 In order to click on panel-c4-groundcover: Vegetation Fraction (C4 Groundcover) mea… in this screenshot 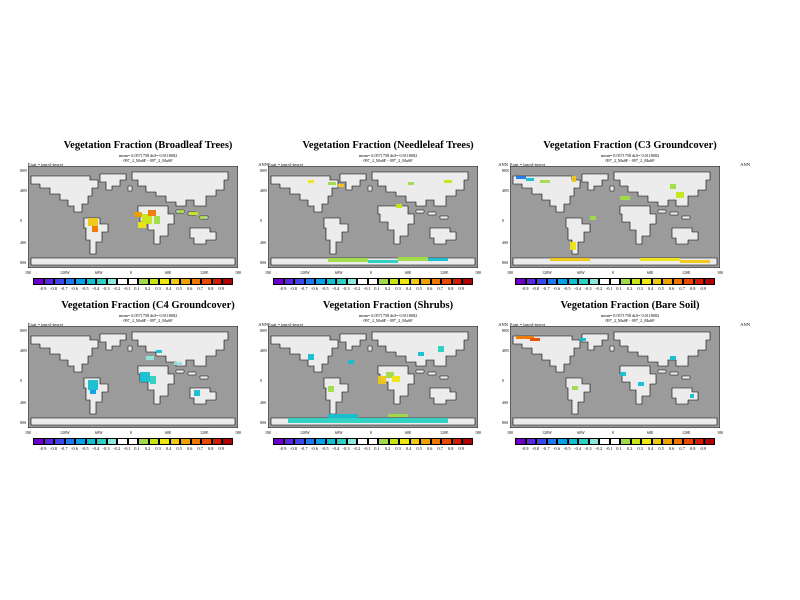, I will do `click(144, 387)`.